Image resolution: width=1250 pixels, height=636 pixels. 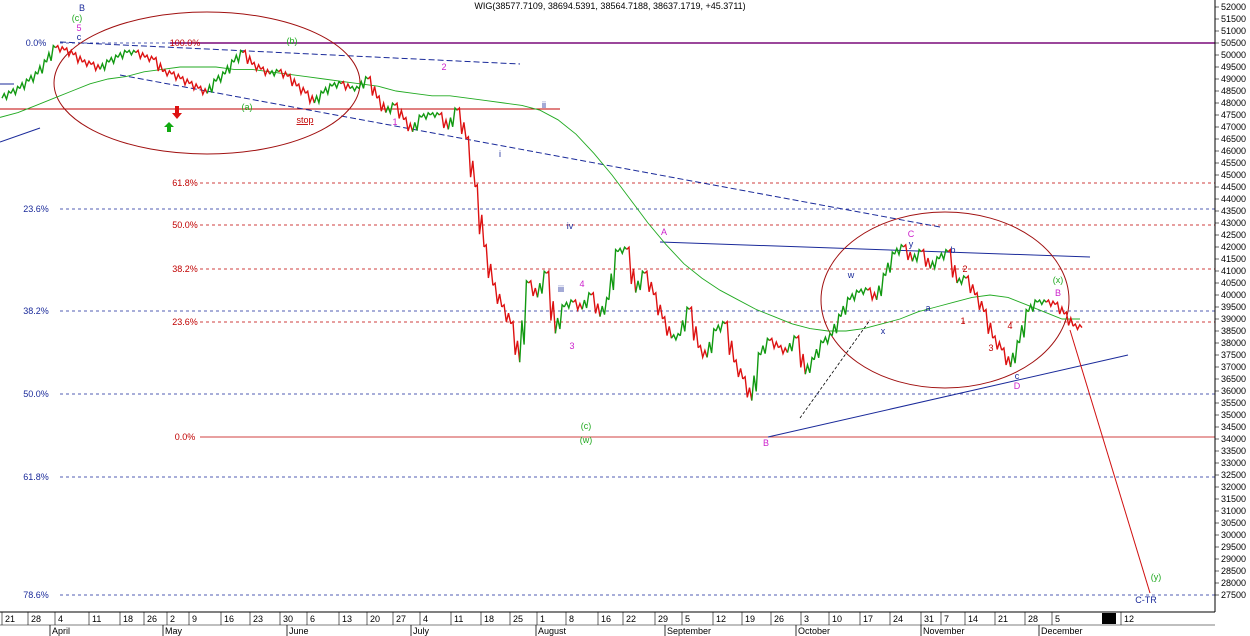 What do you see at coordinates (779, 619) in the screenshot?
I see `x-tick-label: 26` at bounding box center [779, 619].